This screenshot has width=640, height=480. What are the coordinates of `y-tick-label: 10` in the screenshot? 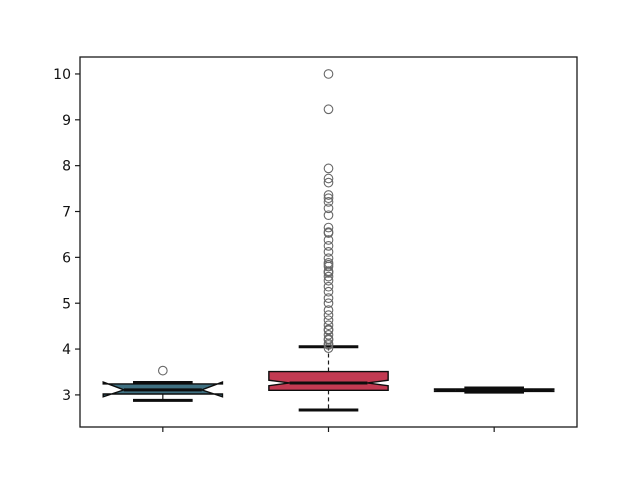 It's located at (62, 75).